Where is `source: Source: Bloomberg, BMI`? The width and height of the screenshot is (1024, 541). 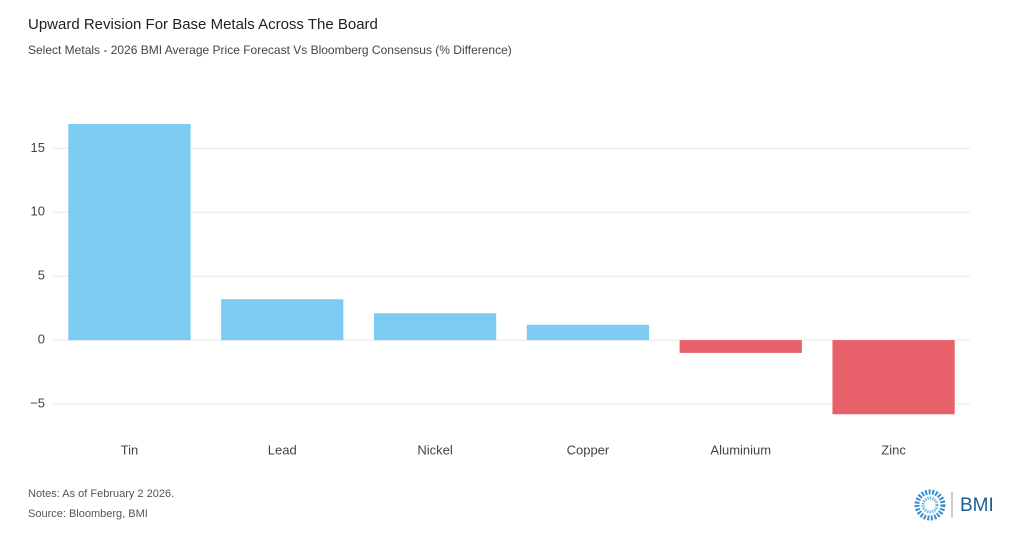
source: Source: Bloomberg, BMI is located at coordinates (88, 514).